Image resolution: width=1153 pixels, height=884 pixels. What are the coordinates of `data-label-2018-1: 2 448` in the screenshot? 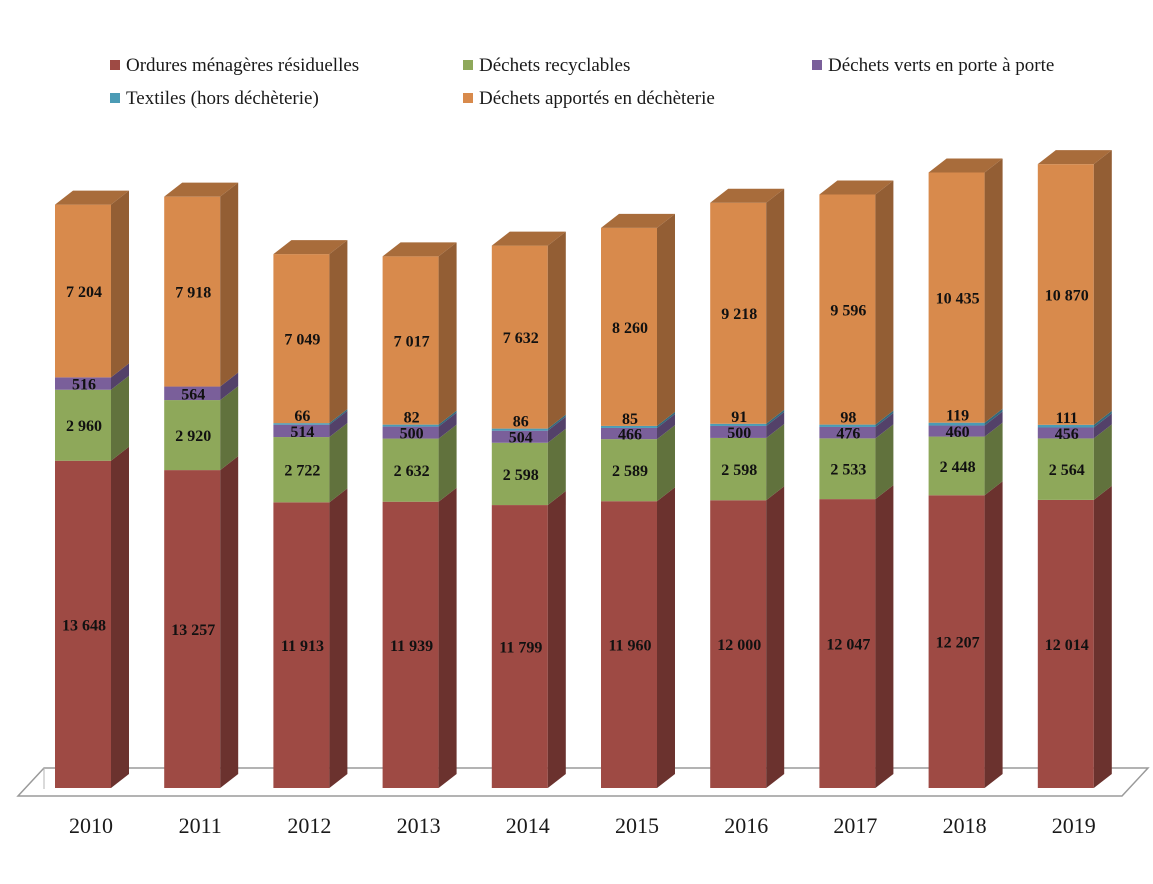 It's located at (958, 467).